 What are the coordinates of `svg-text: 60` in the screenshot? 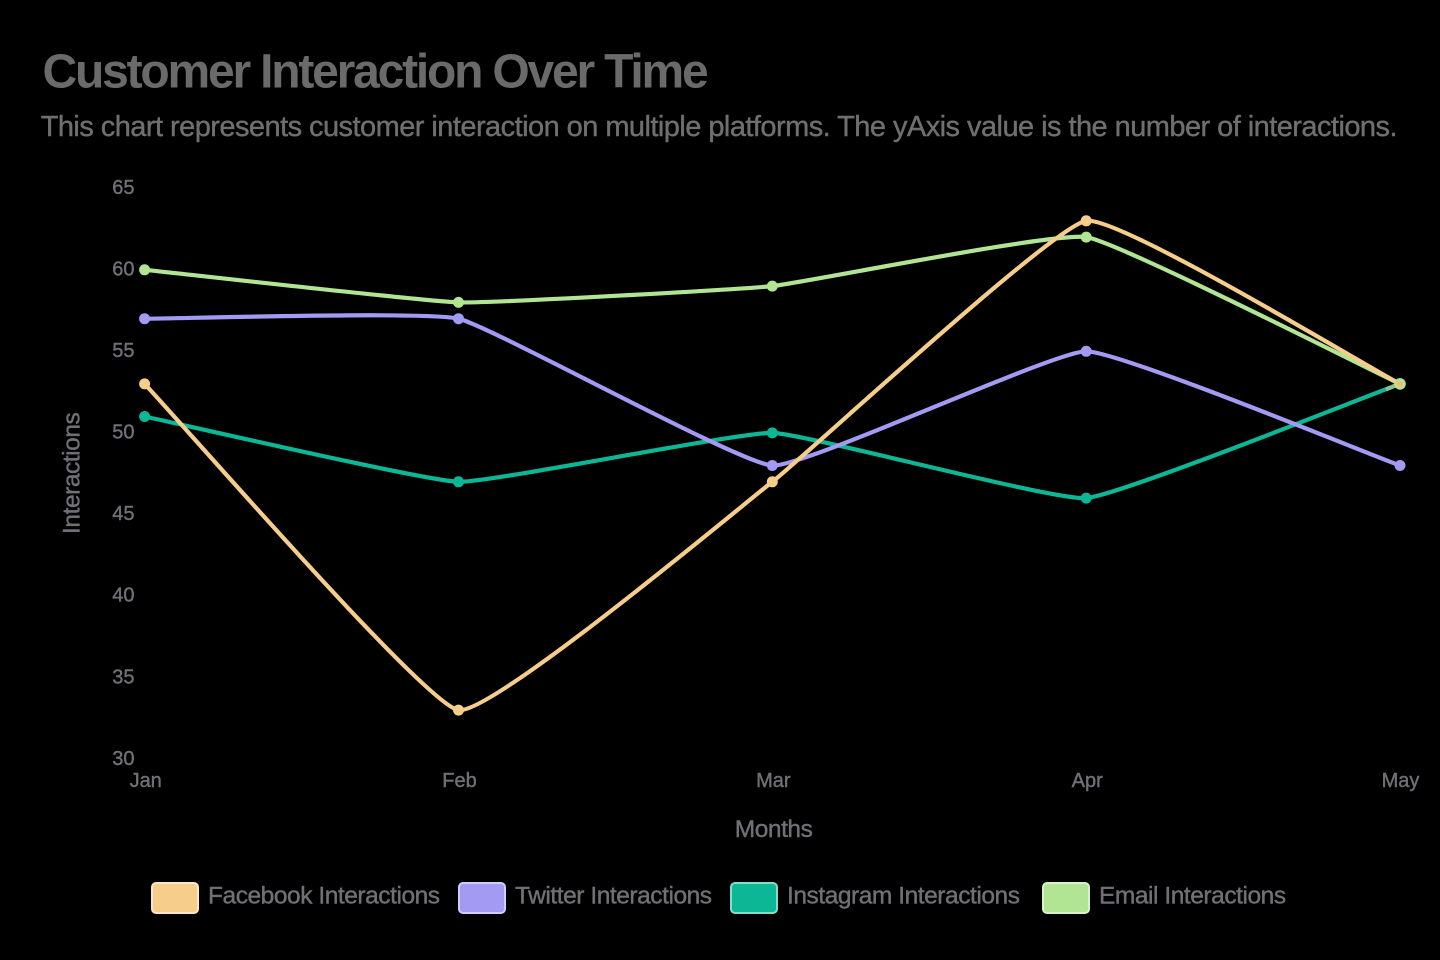 It's located at (123, 270).